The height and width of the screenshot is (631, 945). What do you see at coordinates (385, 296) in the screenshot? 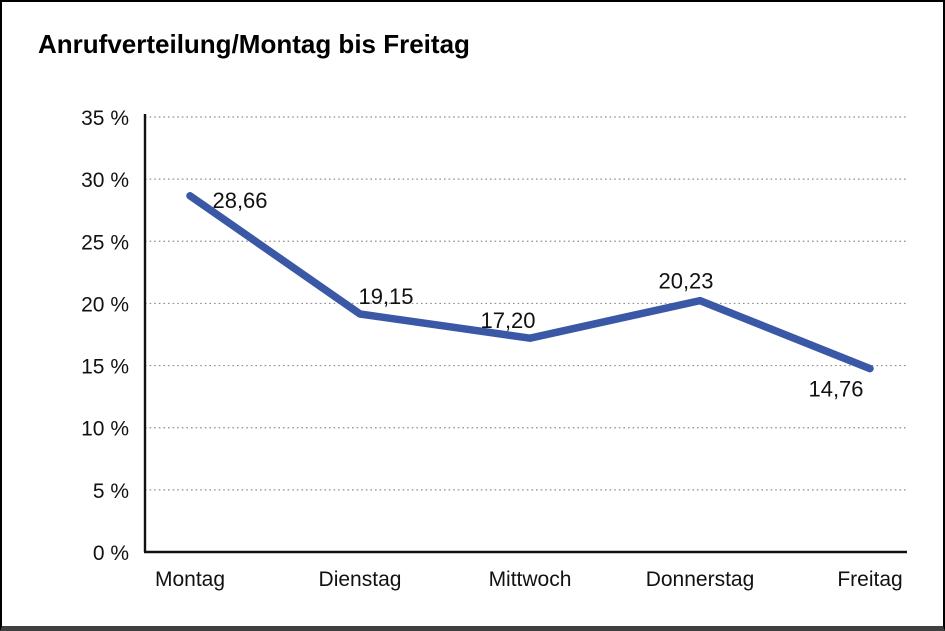
I see `data-point-label: 19,15` at bounding box center [385, 296].